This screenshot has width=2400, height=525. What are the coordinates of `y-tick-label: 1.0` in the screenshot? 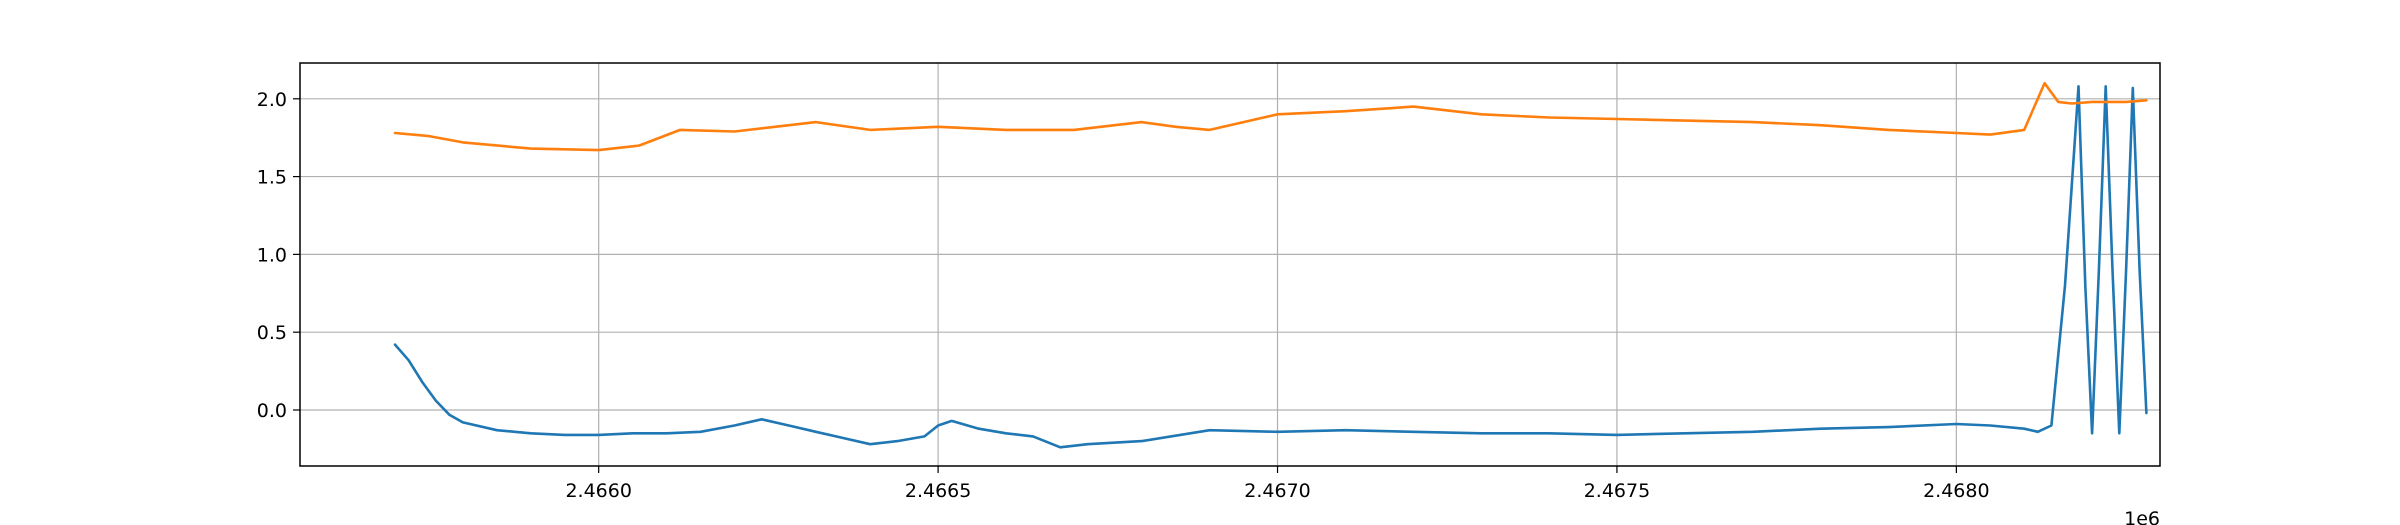 It's located at (272, 255).